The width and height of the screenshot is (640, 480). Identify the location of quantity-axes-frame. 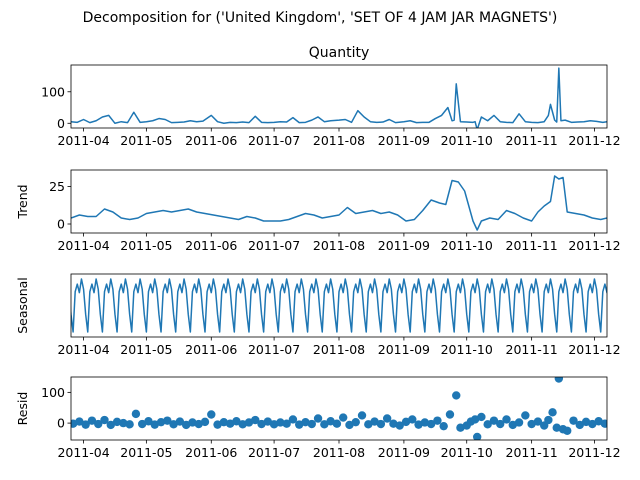
(339, 96).